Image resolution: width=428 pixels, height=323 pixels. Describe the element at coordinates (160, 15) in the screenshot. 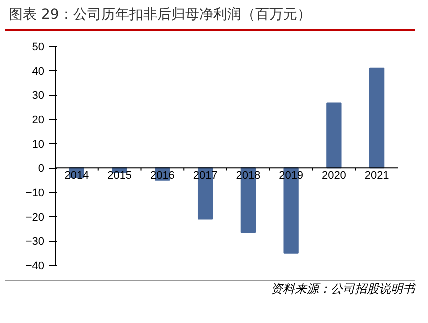

I see `chart-title: 图表 29：公司历年扣非后归母净利润（百万元）` at that location.